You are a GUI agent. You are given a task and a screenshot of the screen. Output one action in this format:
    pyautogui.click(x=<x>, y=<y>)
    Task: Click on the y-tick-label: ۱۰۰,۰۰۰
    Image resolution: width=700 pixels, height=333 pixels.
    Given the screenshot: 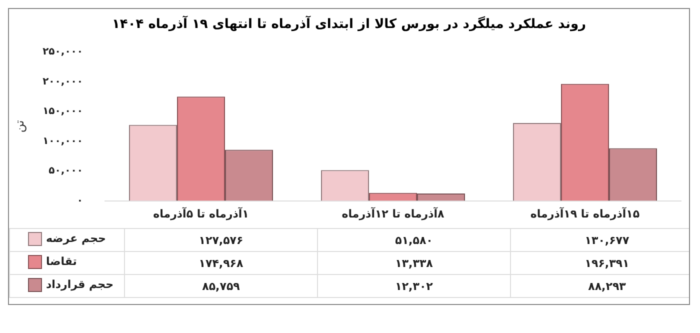 What is the action you would take?
    pyautogui.click(x=62, y=141)
    